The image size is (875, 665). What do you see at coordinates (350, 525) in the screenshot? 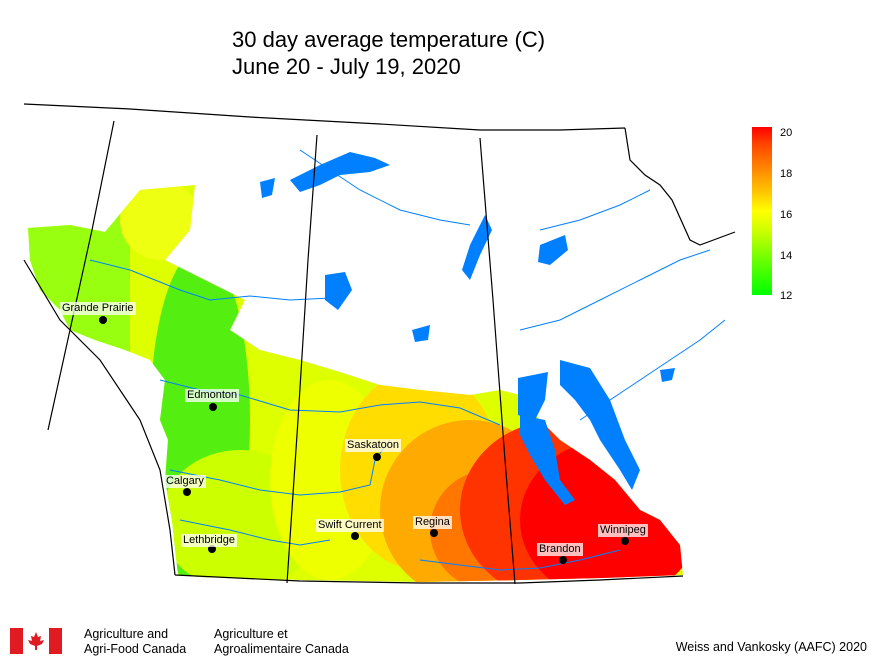
I see `city-label-swift-current: Swift Current` at bounding box center [350, 525].